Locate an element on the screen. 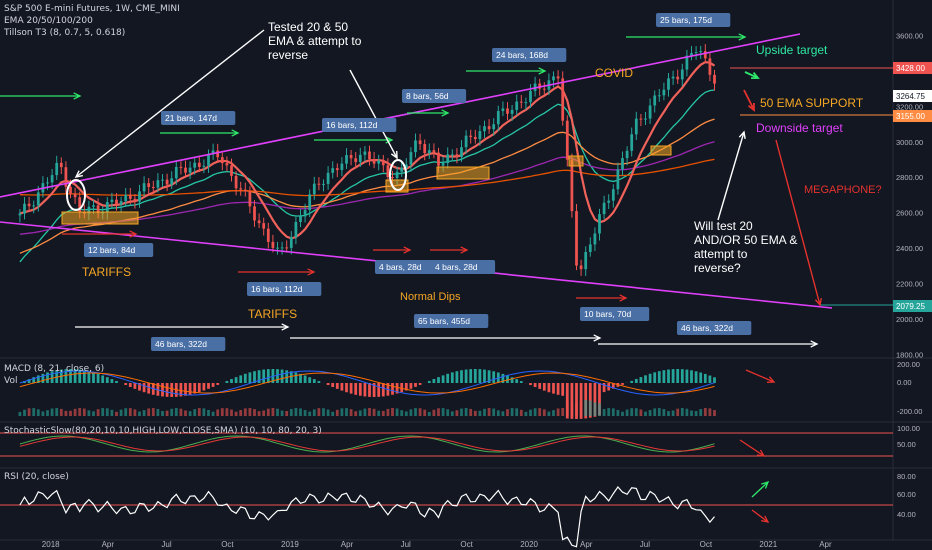 Image resolution: width=932 pixels, height=550 pixels. price-tag-3: 2079.25 is located at coordinates (910, 306).